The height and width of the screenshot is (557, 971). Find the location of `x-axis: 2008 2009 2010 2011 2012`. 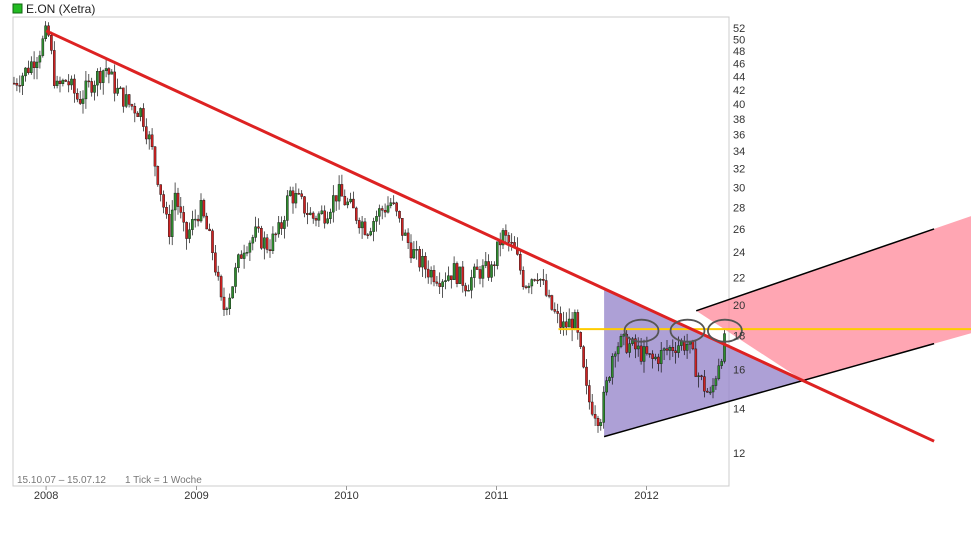

x-axis: 2008 2009 2010 2011 2012 is located at coordinates (346, 494).